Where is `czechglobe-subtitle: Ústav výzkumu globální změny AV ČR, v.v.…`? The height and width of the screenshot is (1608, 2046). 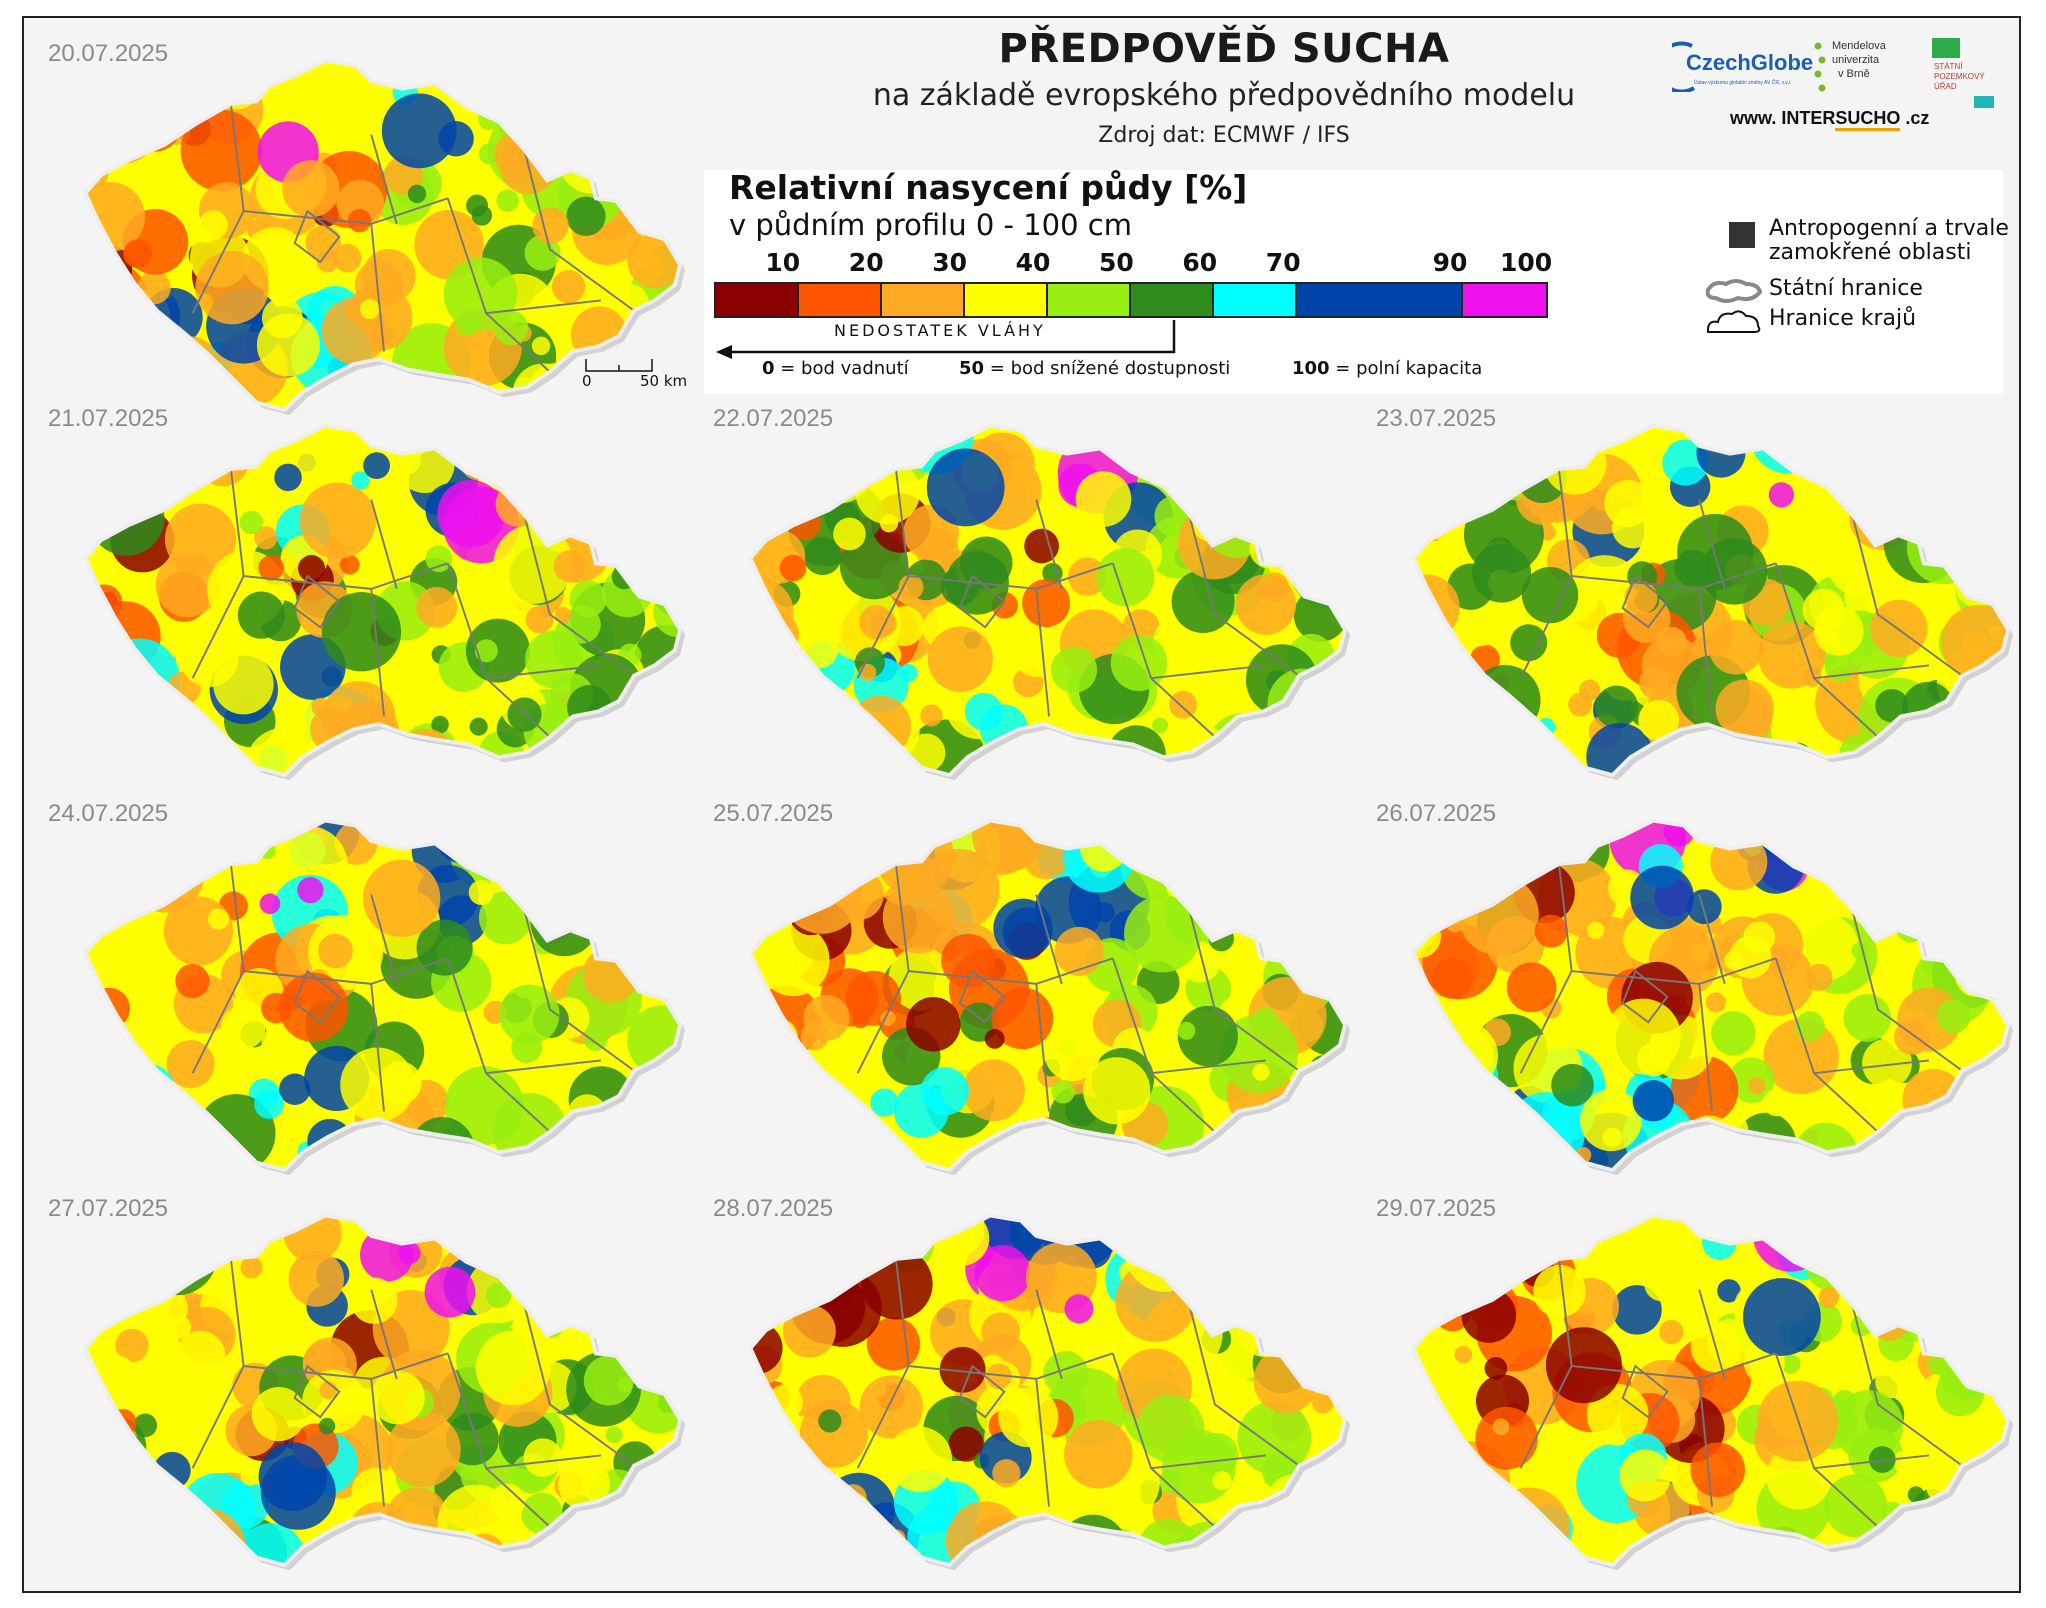
czechglobe-subtitle: Ústav výzkumu globální změny AV ČR, v.v.… is located at coordinates (1743, 83).